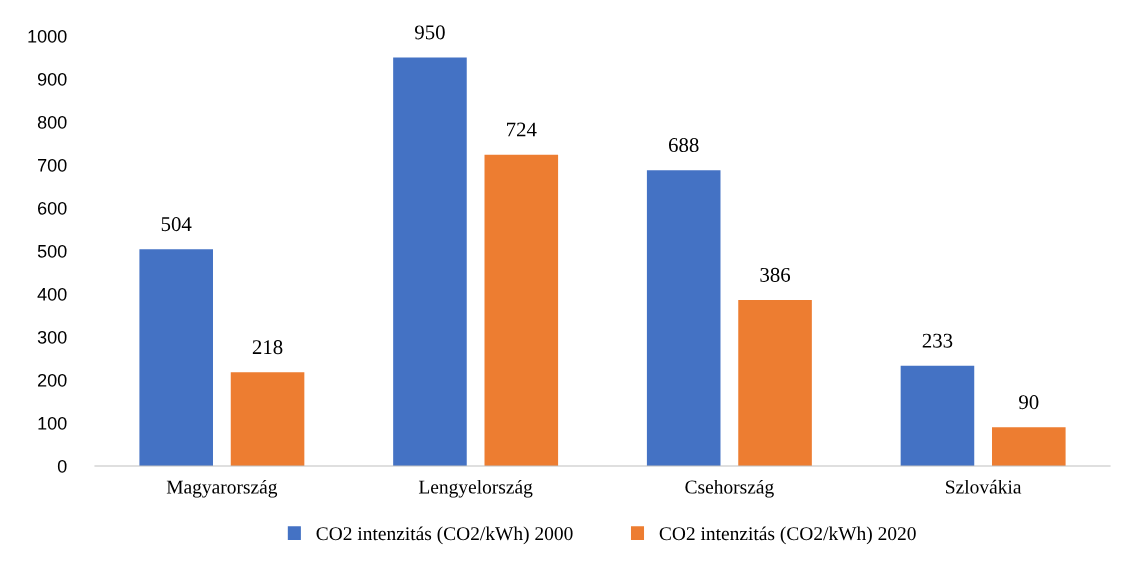 The width and height of the screenshot is (1146, 579). What do you see at coordinates (430, 32) in the screenshot?
I see `data-label: 950` at bounding box center [430, 32].